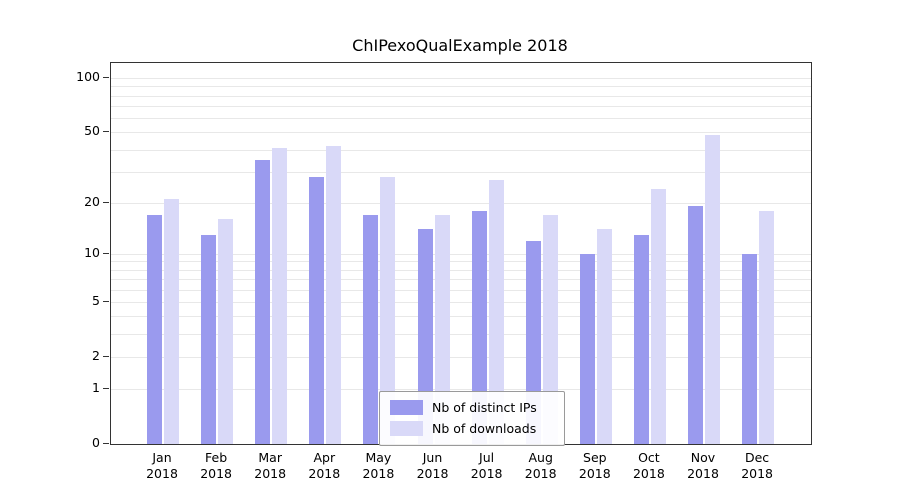 The width and height of the screenshot is (900, 500). What do you see at coordinates (703, 465) in the screenshot?
I see `x-tick-label: Nov 2018` at bounding box center [703, 465].